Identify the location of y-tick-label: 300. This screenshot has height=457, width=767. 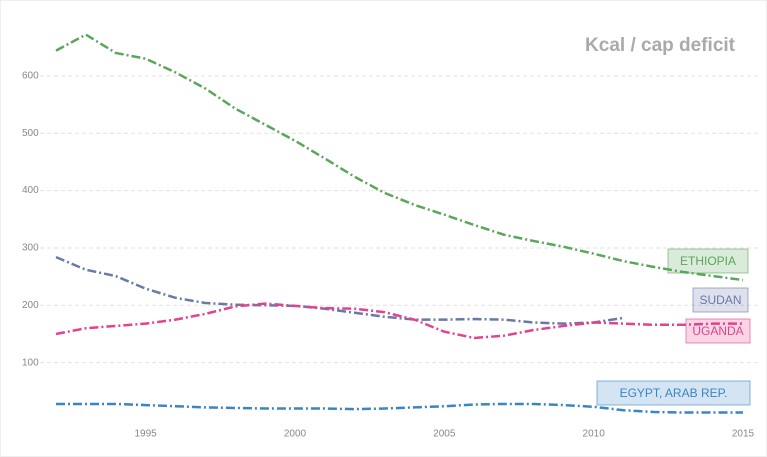
(30, 248).